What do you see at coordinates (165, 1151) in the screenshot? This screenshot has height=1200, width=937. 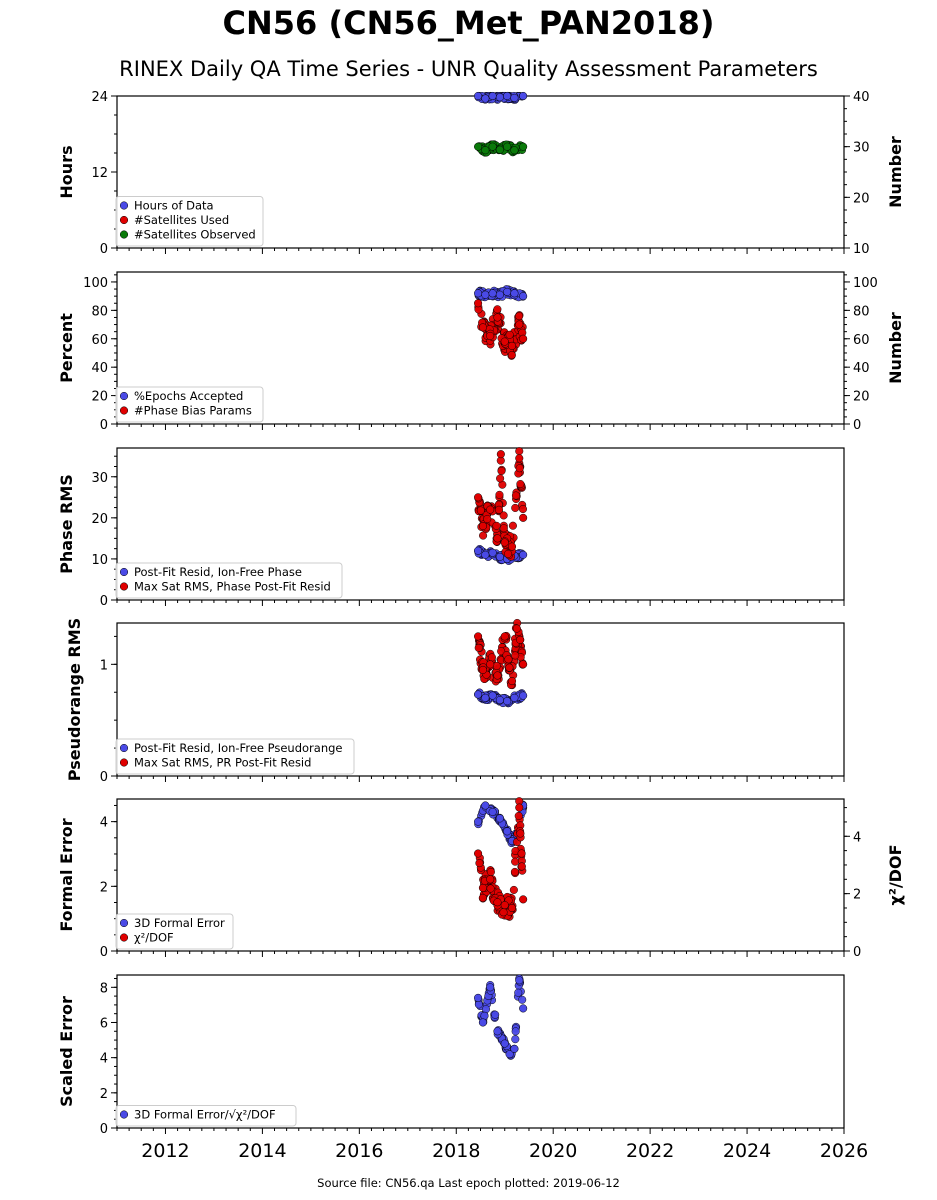 I see `x-tick-label: 2012` at bounding box center [165, 1151].